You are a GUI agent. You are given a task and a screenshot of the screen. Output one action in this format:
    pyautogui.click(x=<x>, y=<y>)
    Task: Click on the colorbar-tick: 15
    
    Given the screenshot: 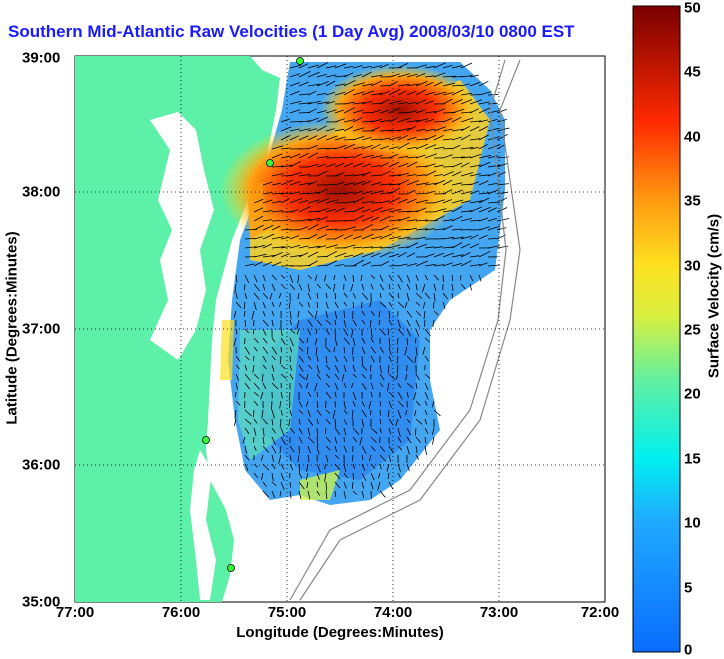 What is the action you would take?
    pyautogui.click(x=692, y=459)
    